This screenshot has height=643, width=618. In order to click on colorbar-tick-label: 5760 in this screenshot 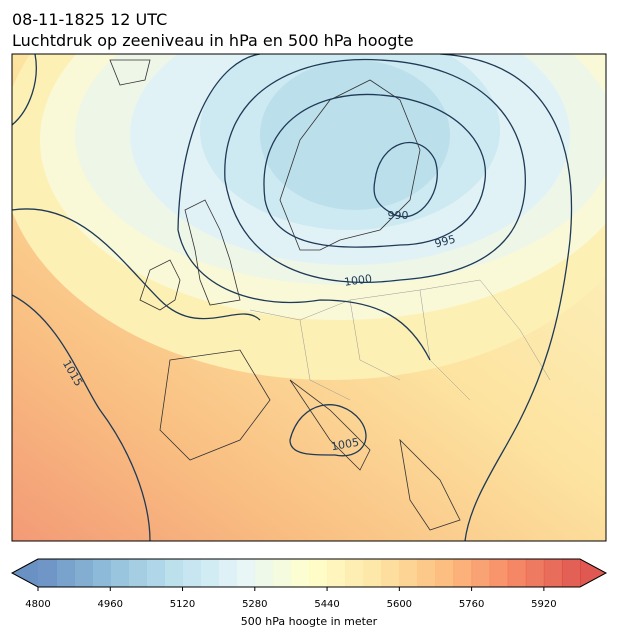, I will do `click(471, 604)`.